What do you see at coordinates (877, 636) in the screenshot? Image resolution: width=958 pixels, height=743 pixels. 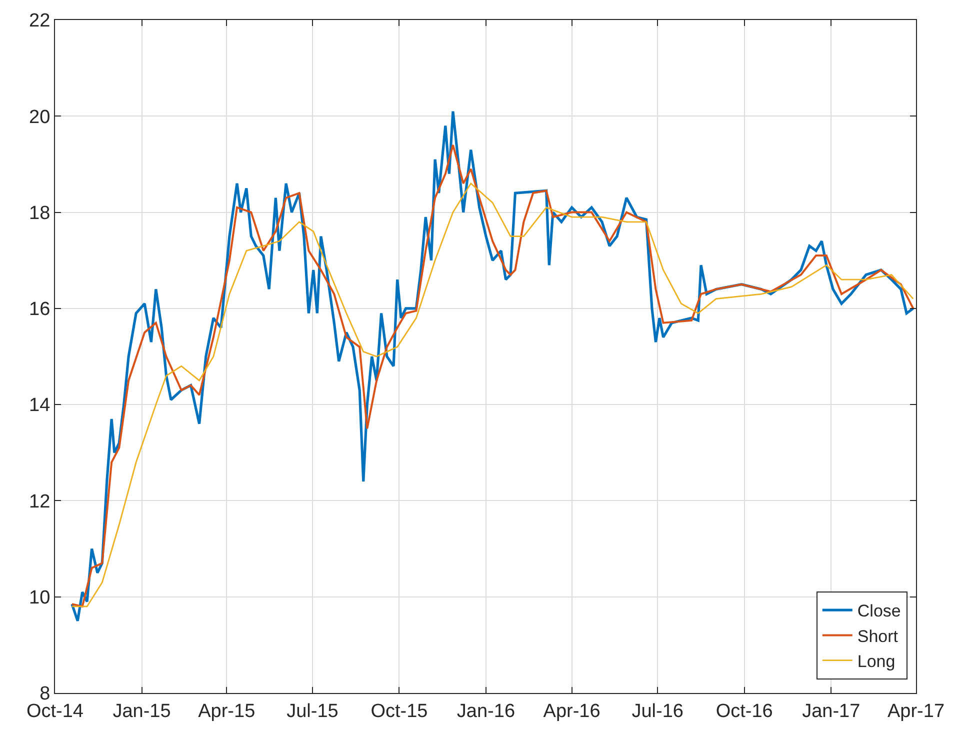 I see `legend-label: Short` at bounding box center [877, 636].